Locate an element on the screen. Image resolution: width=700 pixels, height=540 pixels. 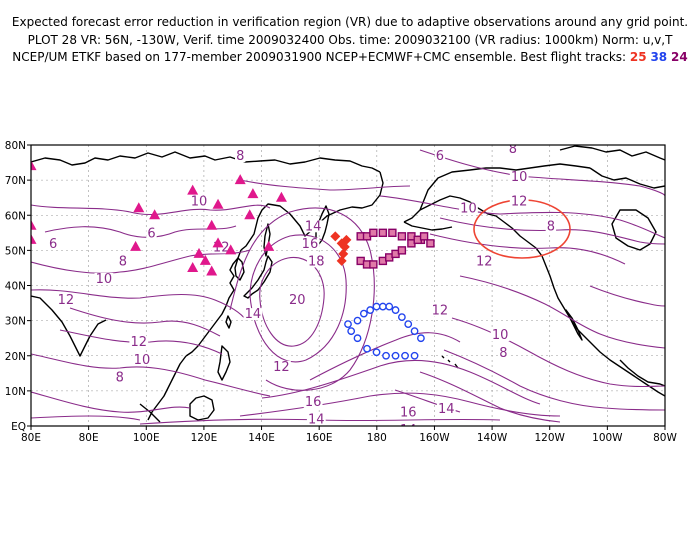
japan is located at coordinates (258, 277).